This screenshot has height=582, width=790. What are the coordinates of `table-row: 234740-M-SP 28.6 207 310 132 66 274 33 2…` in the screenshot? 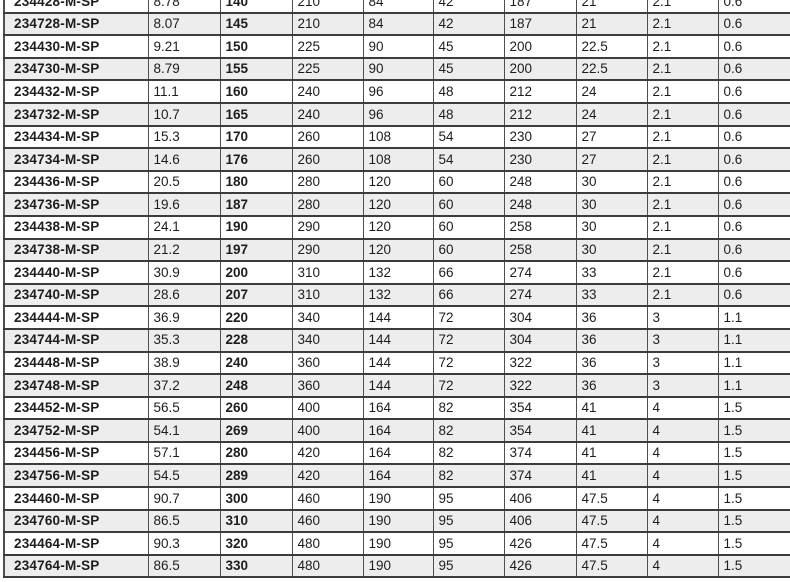 It's located at (397, 295).